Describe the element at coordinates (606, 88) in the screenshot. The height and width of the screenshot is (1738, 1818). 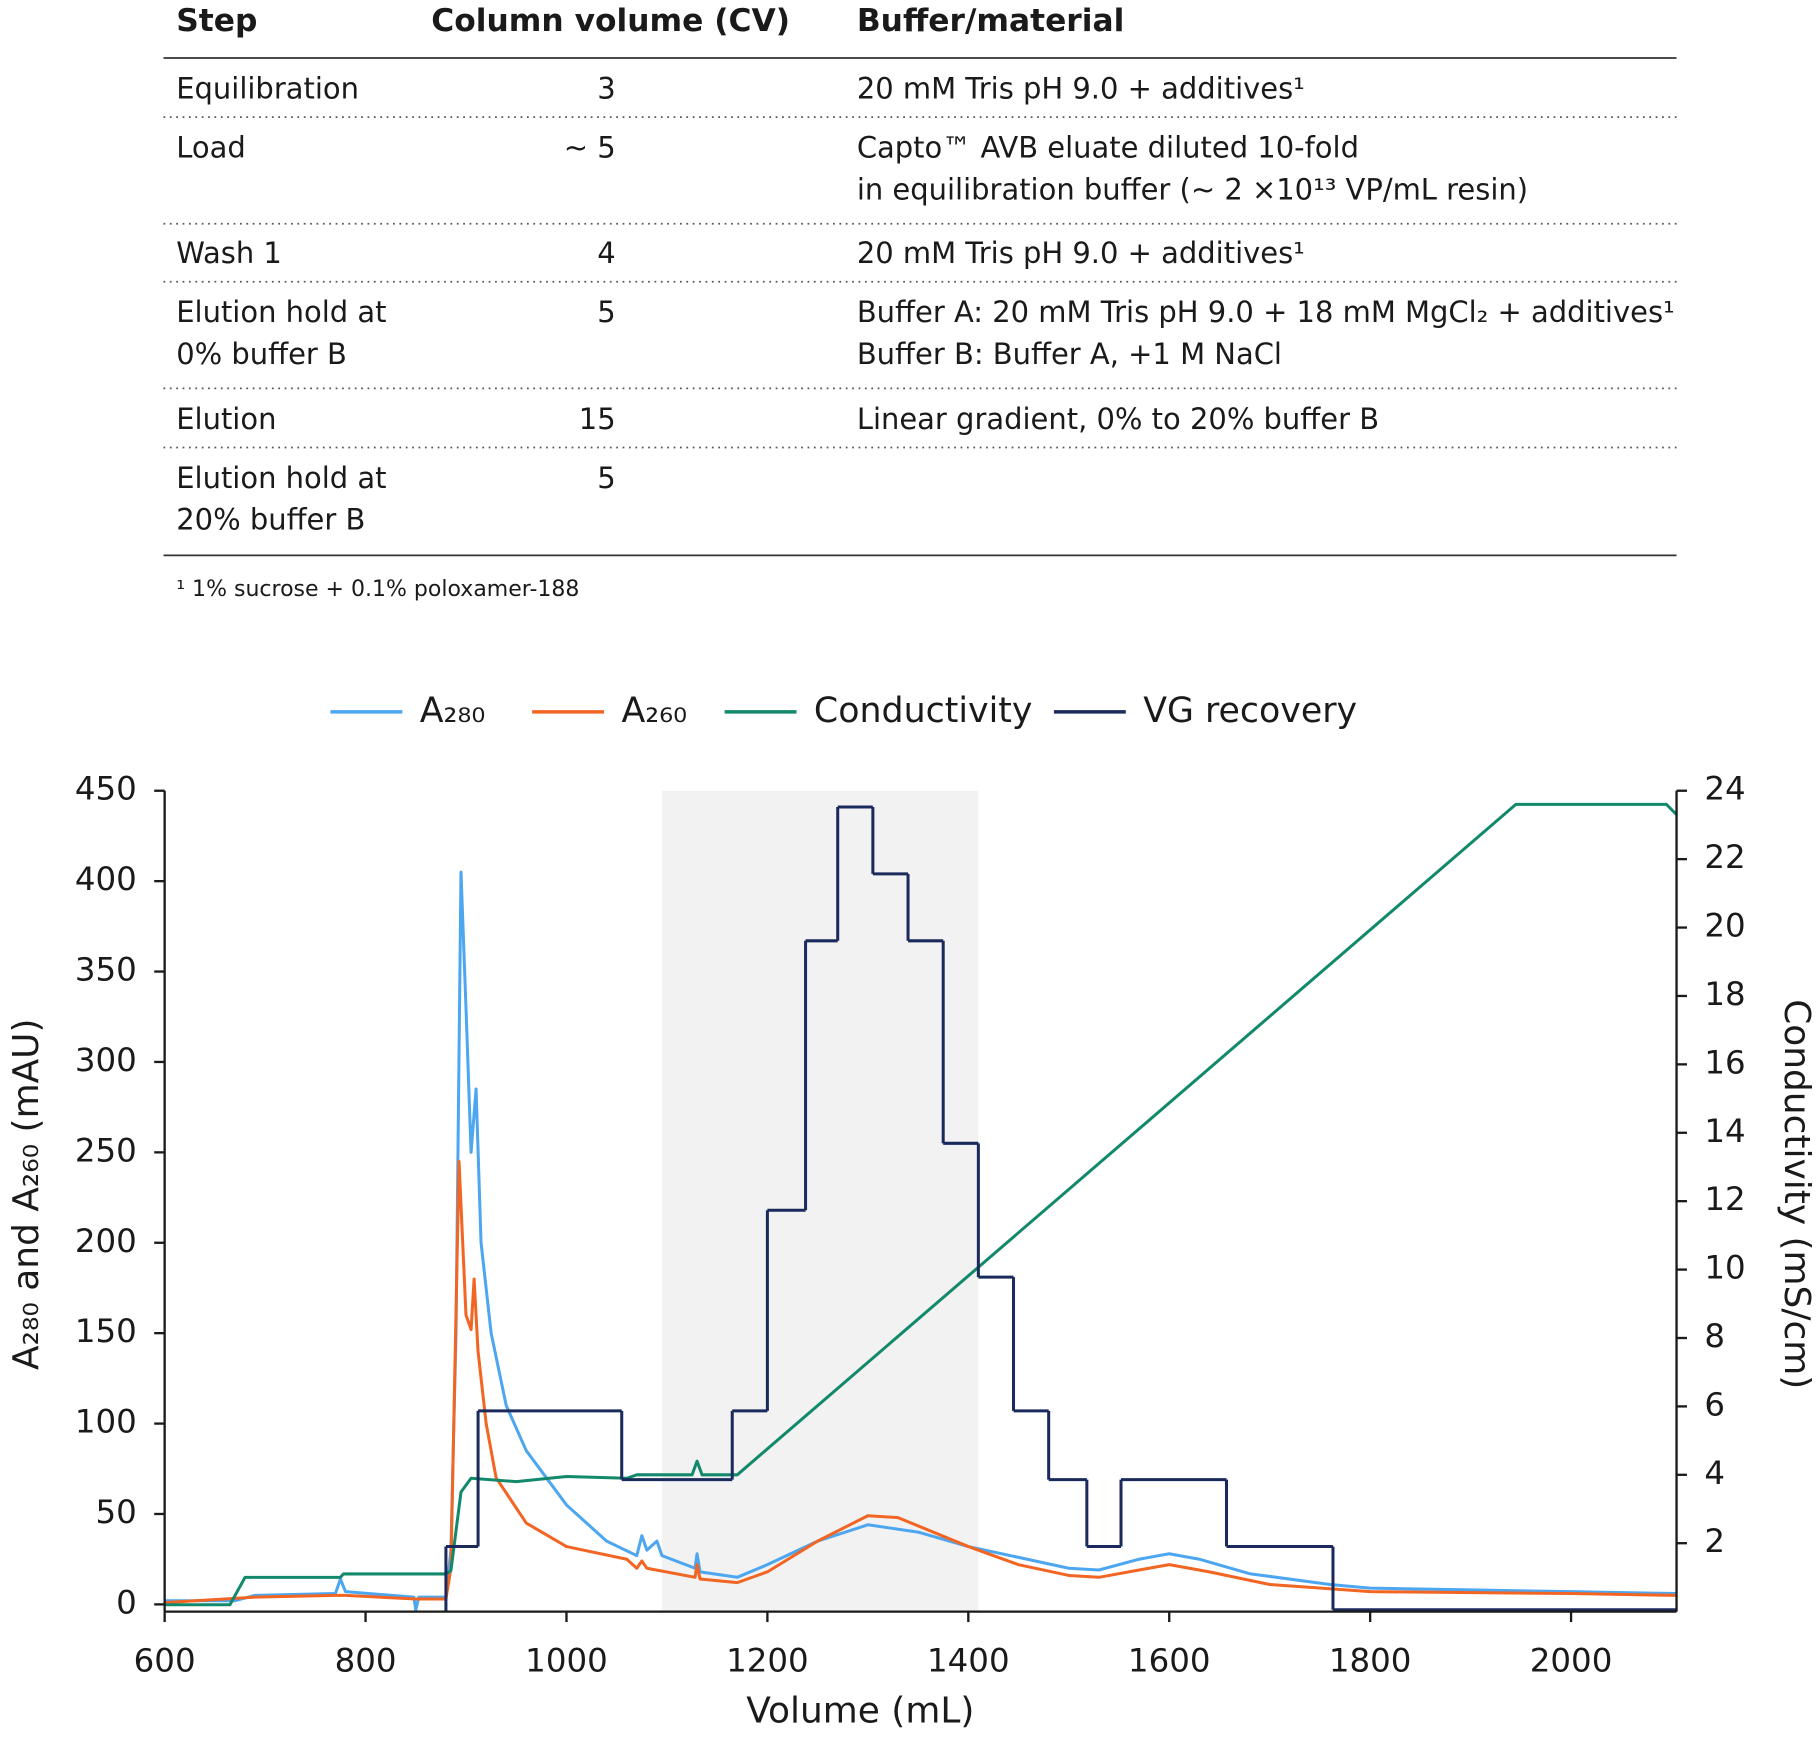
I see `table-cell: 3` at that location.